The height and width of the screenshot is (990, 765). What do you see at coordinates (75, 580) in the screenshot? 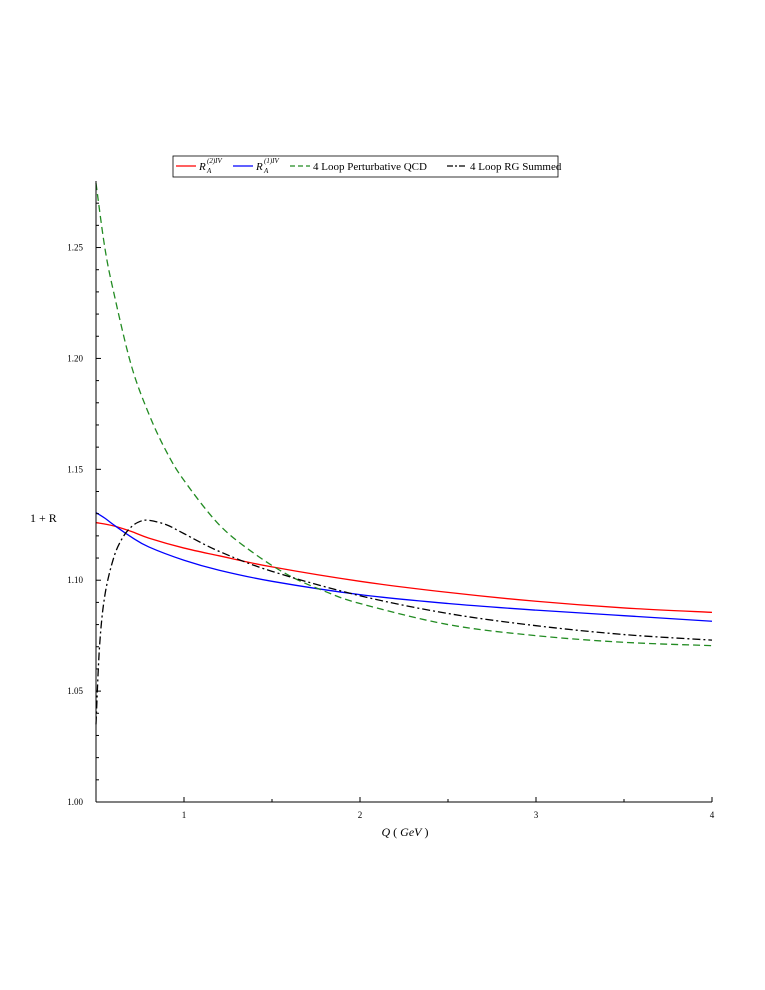
I see `y-tick-label: 1.10` at bounding box center [75, 580].